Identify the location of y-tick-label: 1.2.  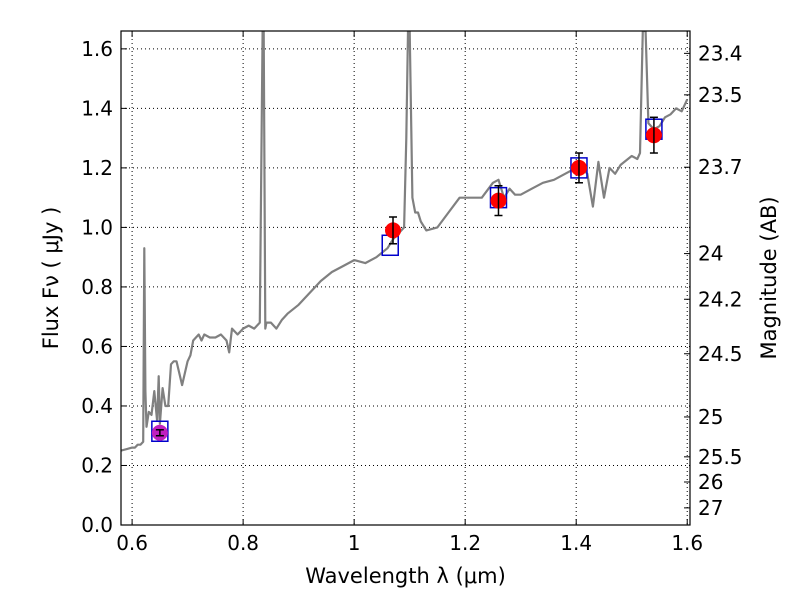
(97, 168).